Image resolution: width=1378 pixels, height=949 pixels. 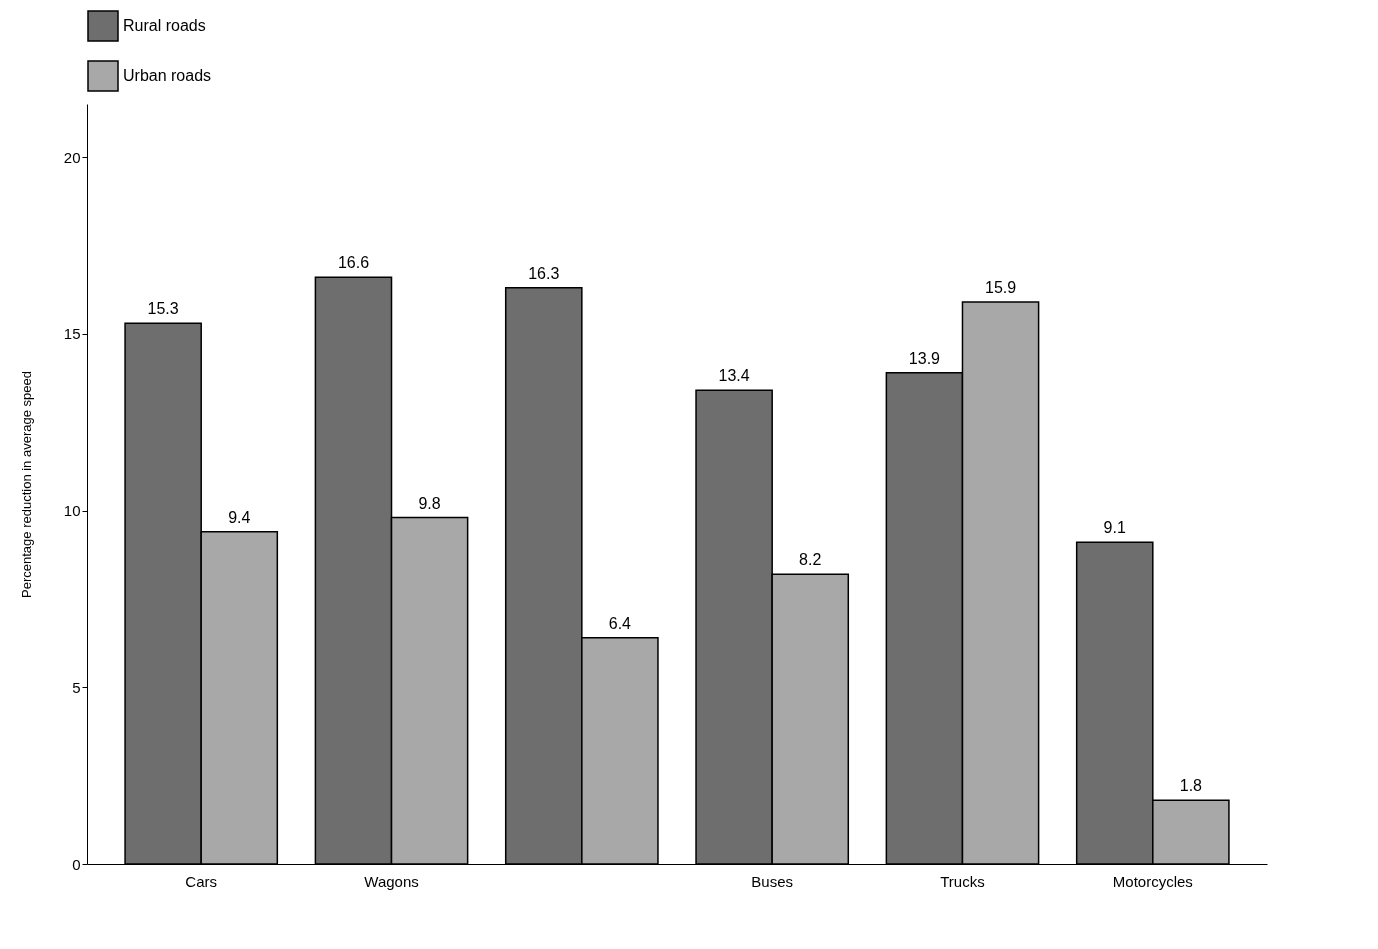 What do you see at coordinates (1191, 786) in the screenshot?
I see `data-label: 1.8` at bounding box center [1191, 786].